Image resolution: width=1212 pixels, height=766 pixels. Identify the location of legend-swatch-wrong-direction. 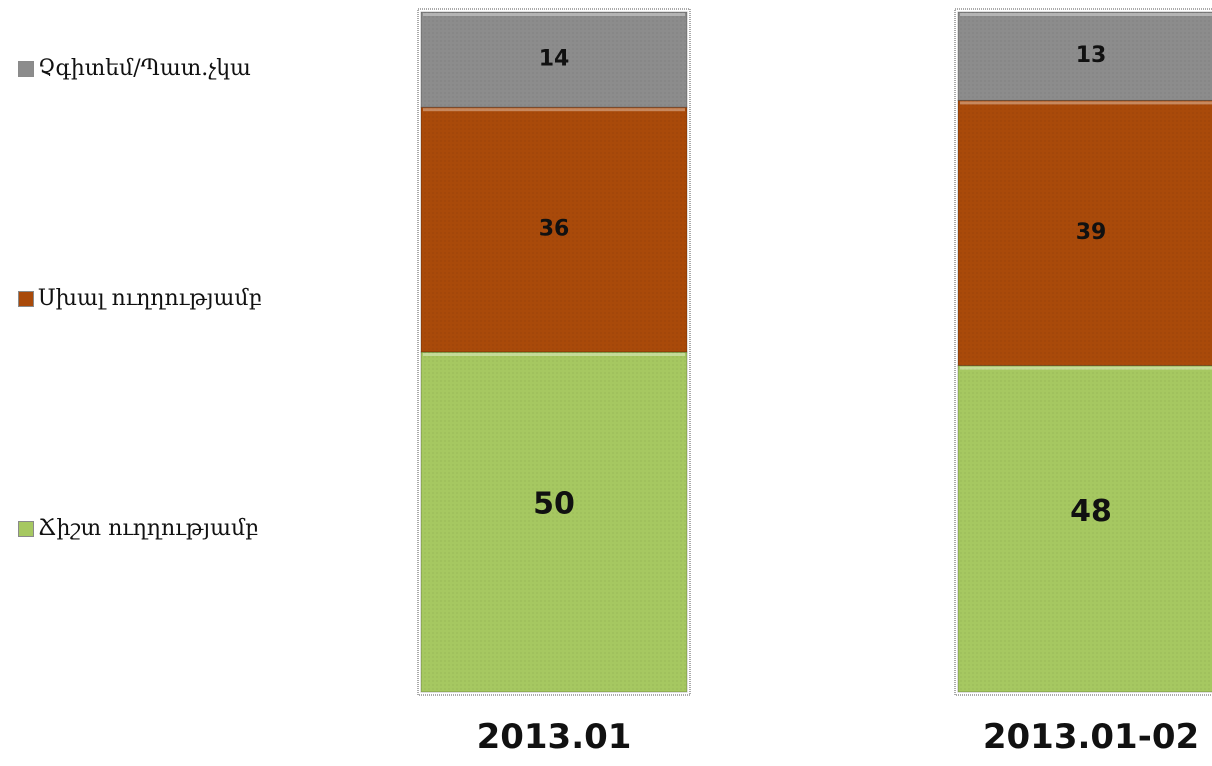
(26, 298).